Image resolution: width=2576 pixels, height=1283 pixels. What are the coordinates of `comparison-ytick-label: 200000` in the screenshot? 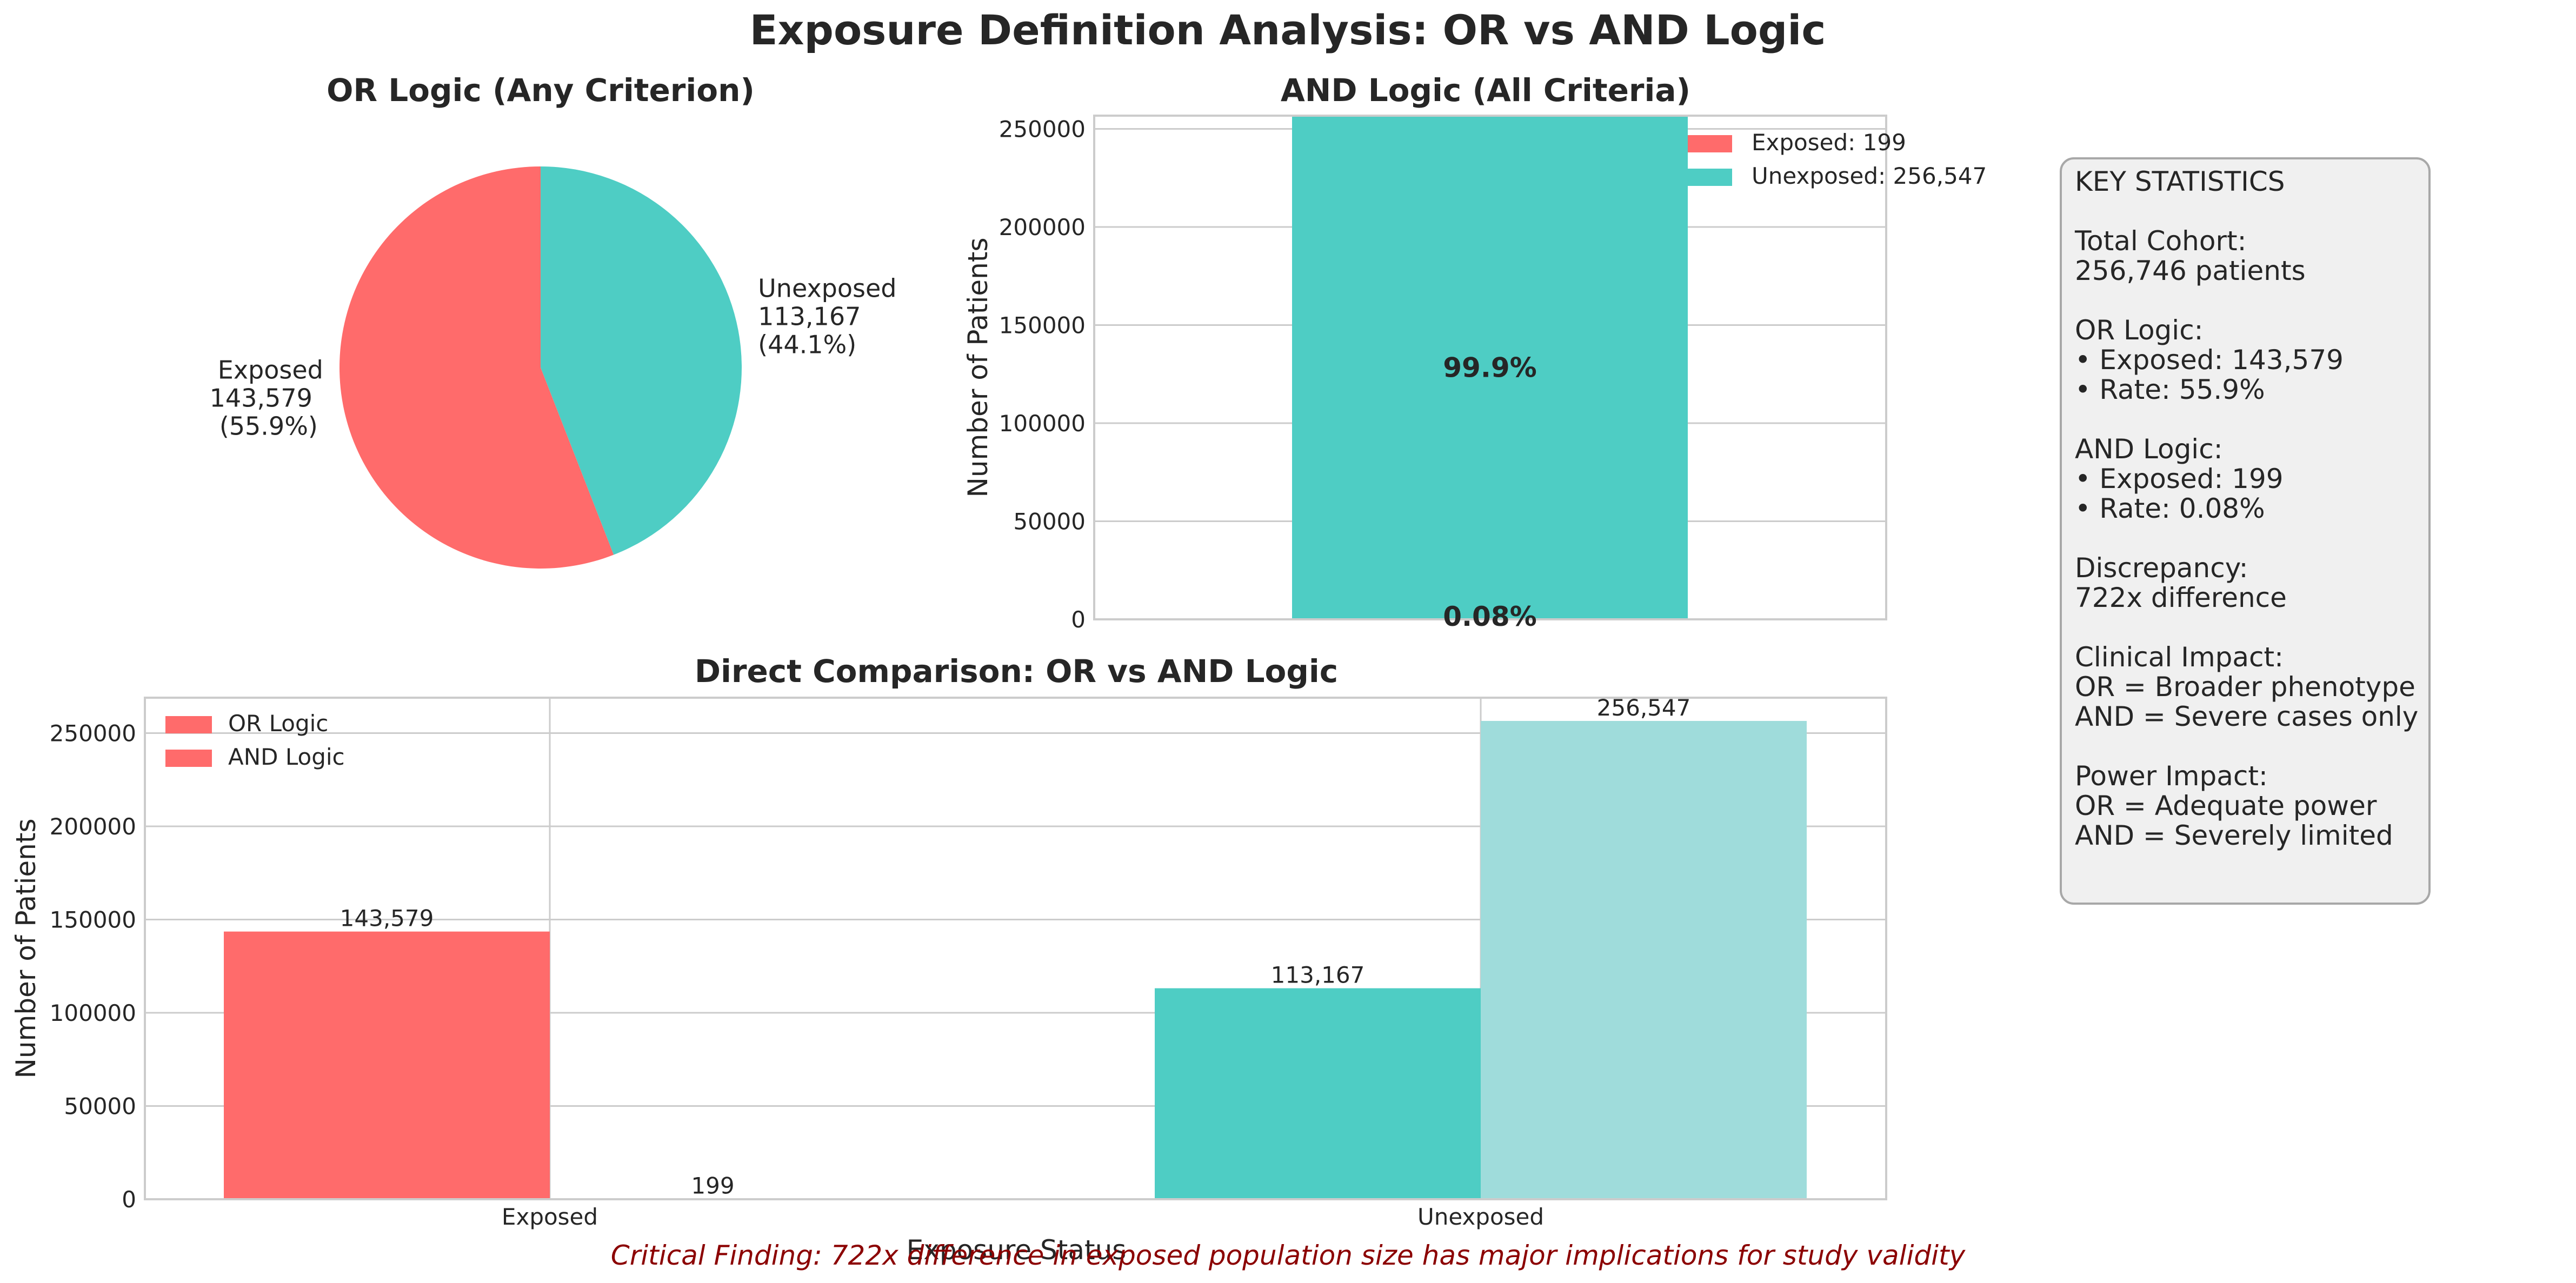 It's located at (93, 826).